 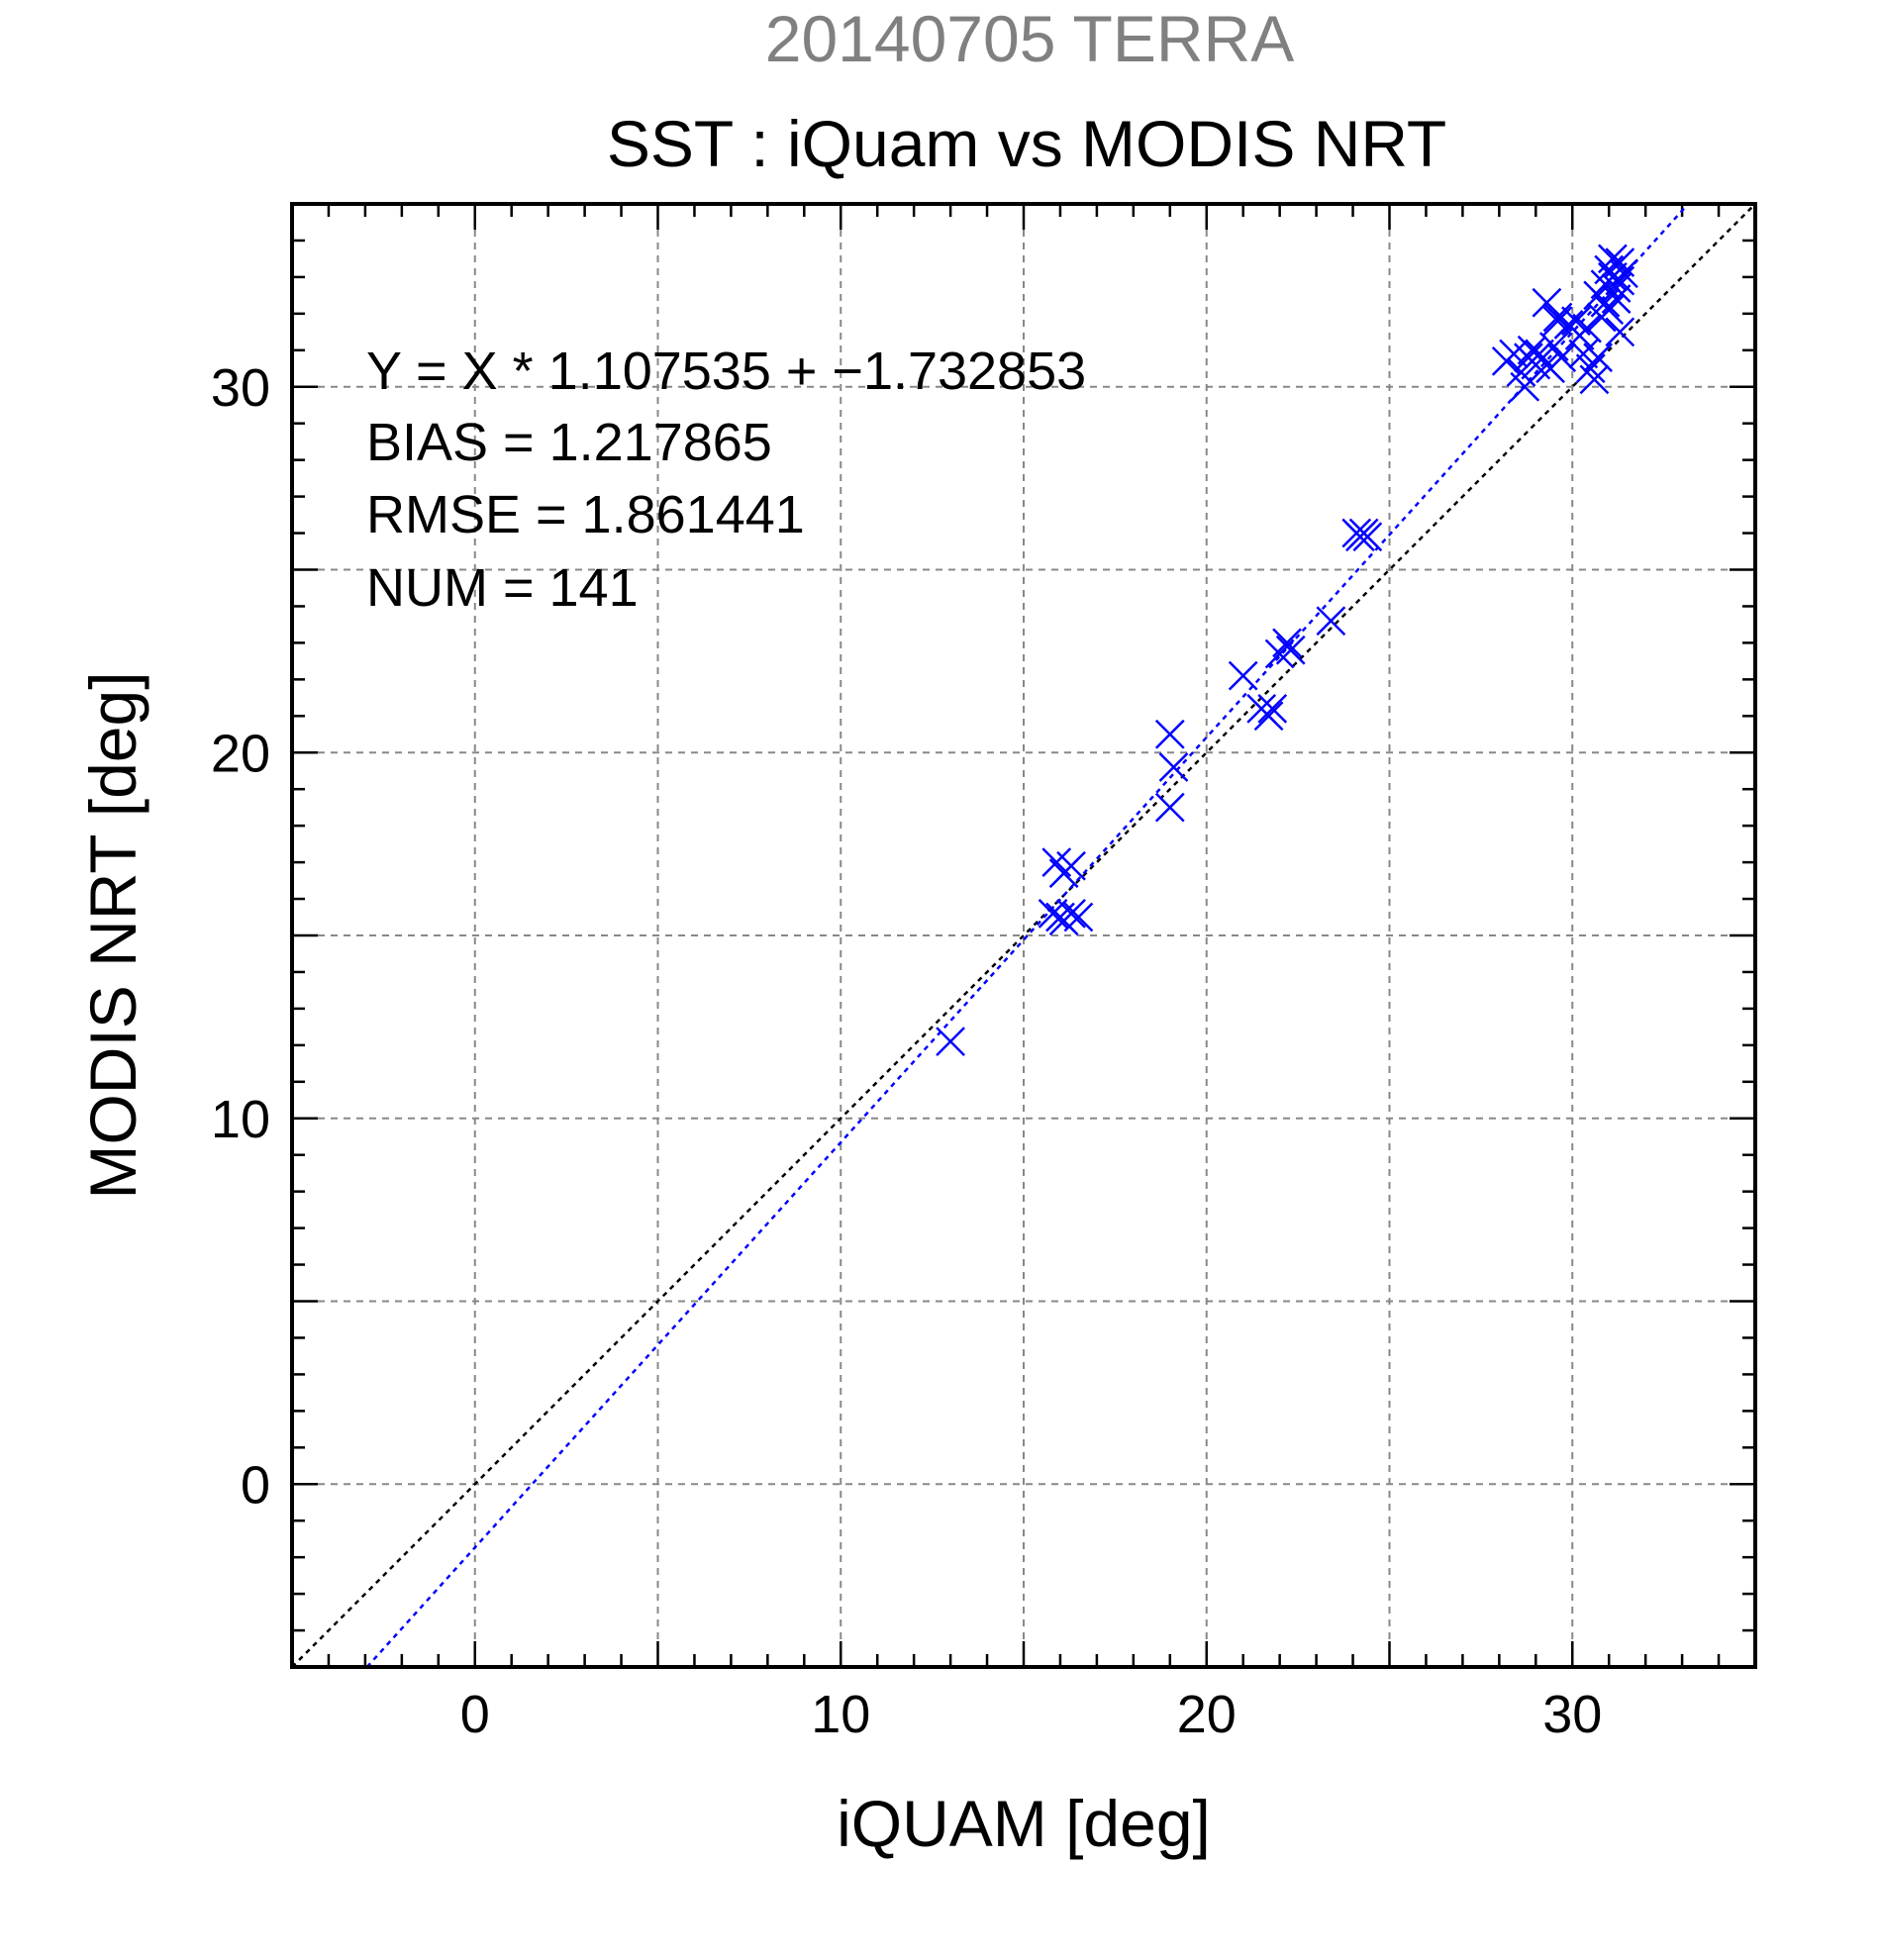 What do you see at coordinates (1024, 1823) in the screenshot?
I see `x-axis-label: iQUAM [deg]` at bounding box center [1024, 1823].